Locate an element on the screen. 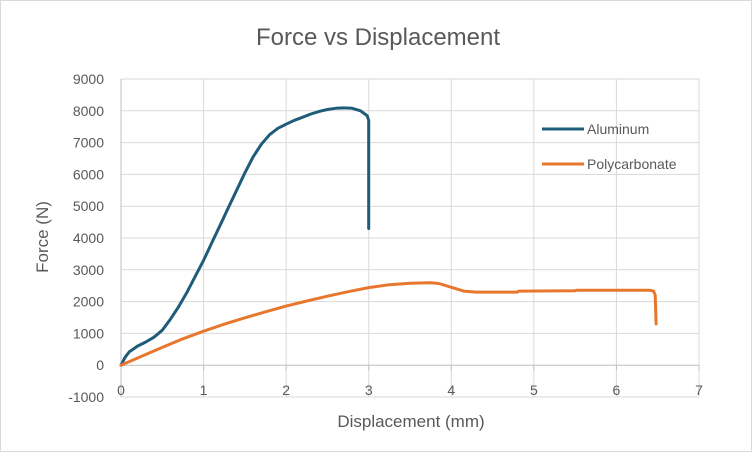 The height and width of the screenshot is (456, 752). y-tick-label: 1000 is located at coordinates (88, 333).